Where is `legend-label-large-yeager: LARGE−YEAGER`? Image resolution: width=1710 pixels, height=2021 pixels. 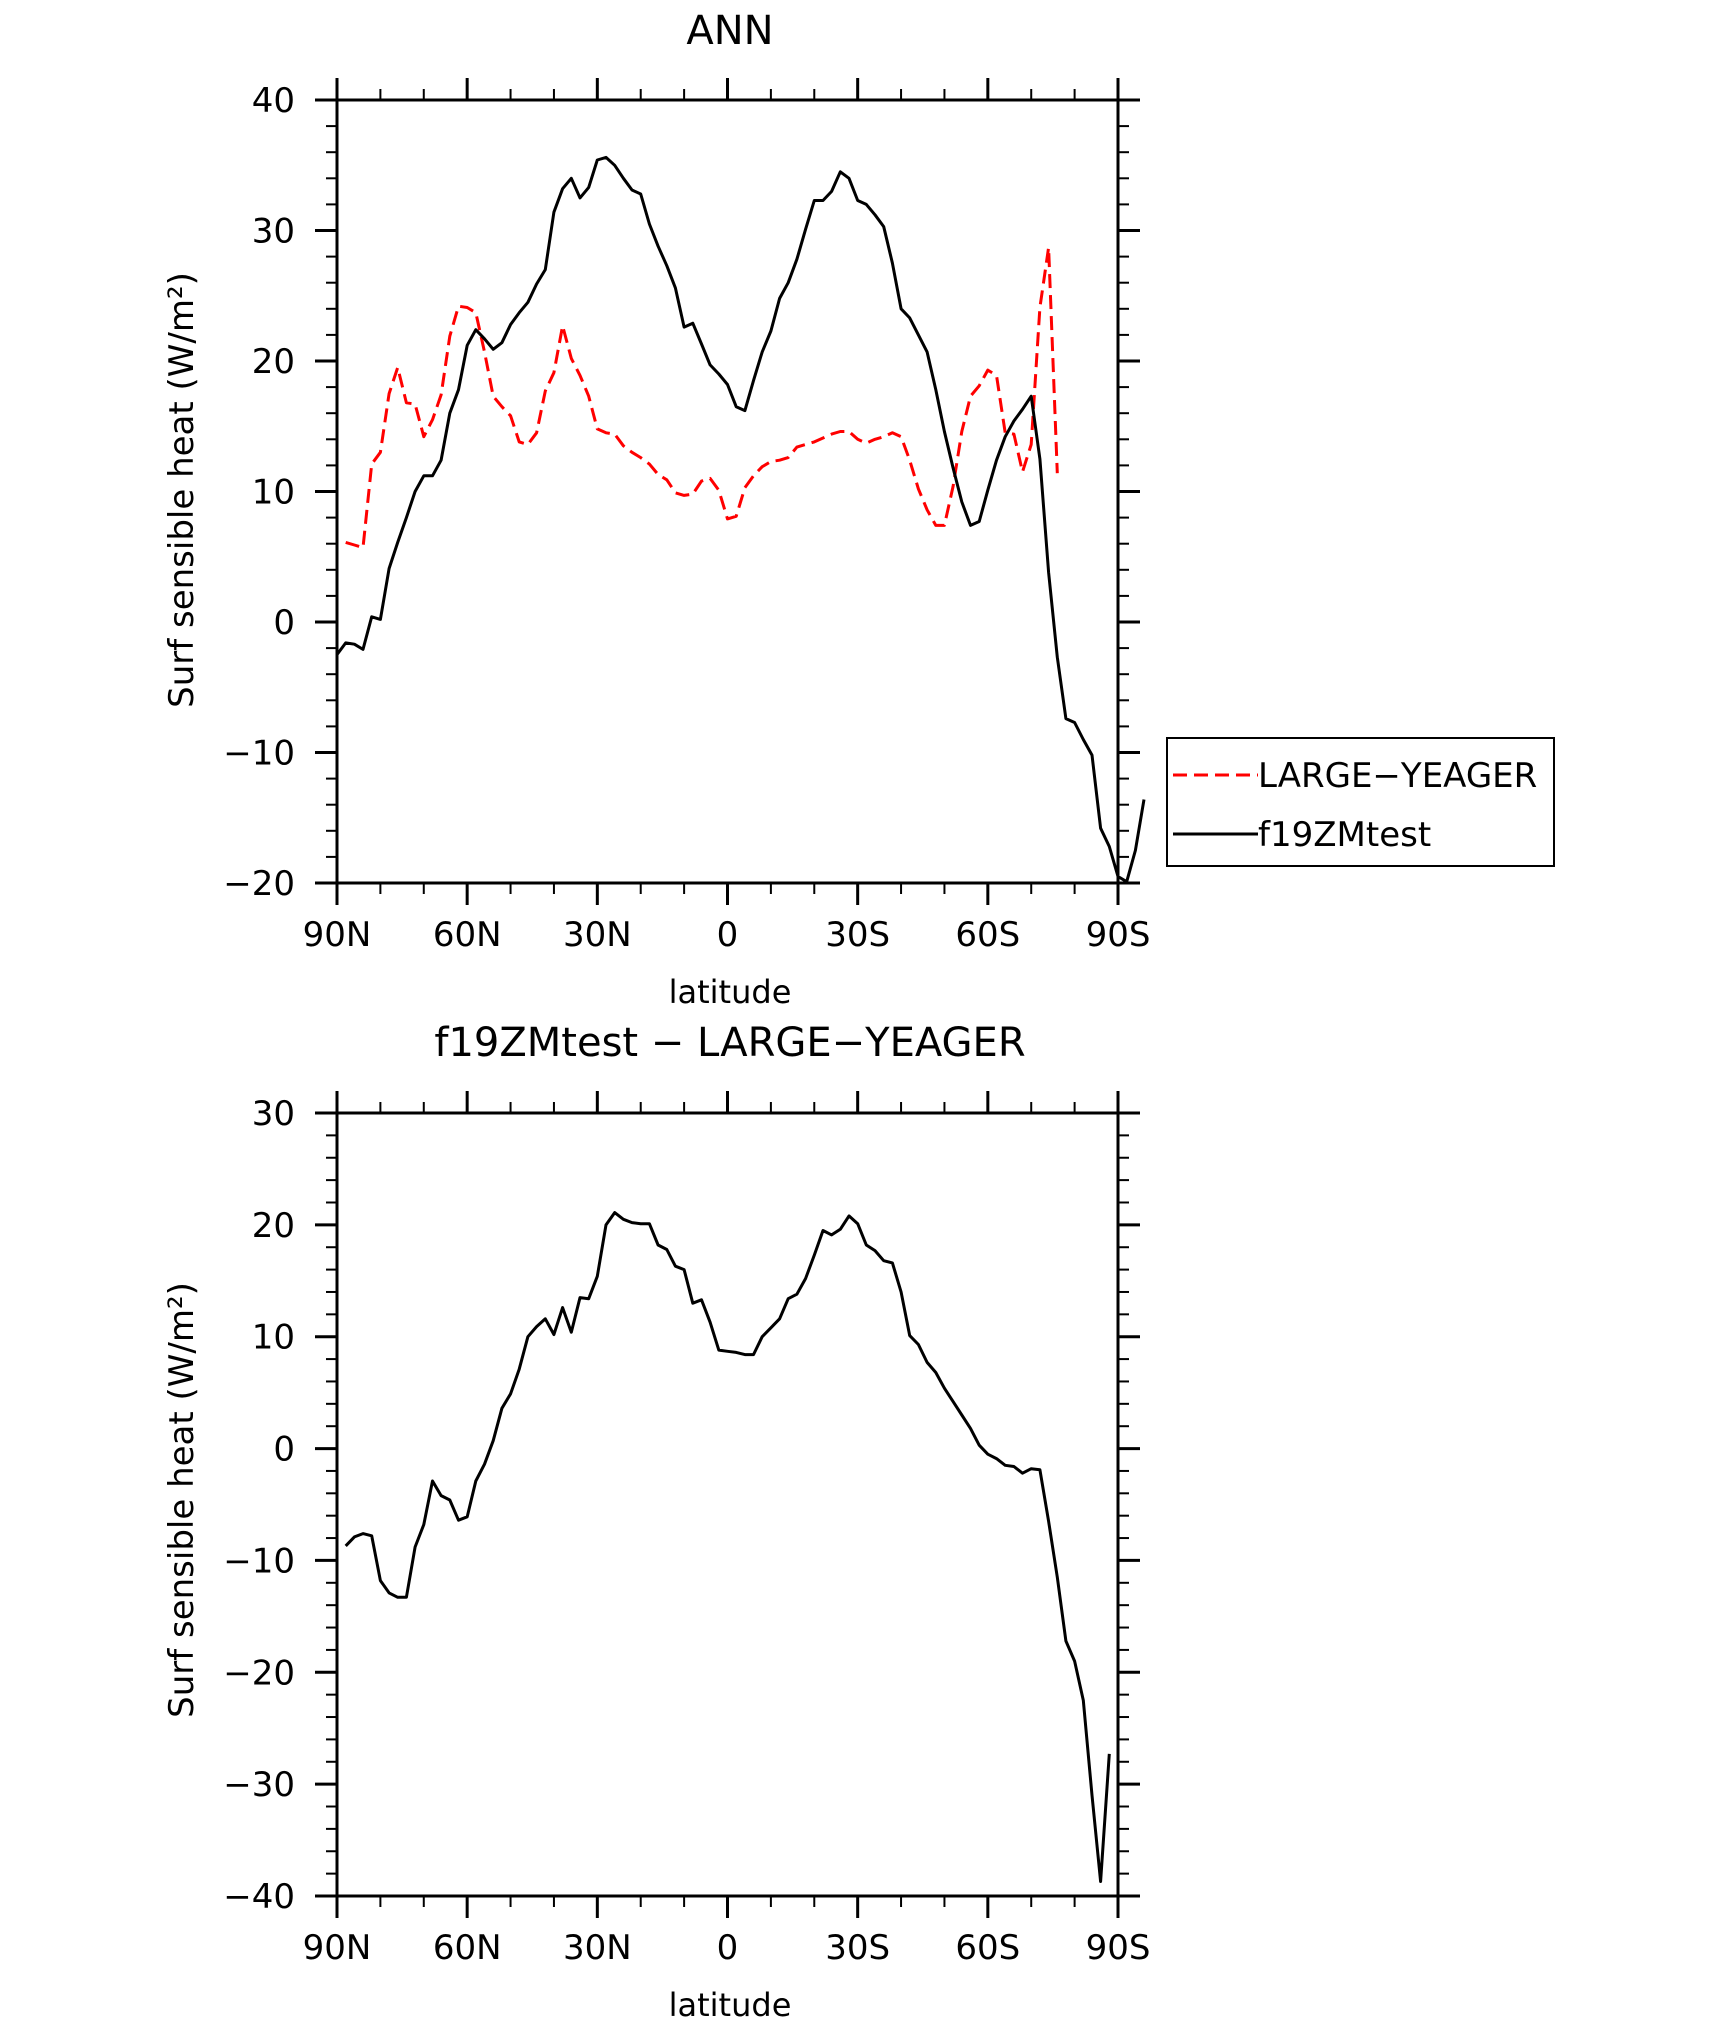 legend-label-large-yeager: LARGE−YEAGER is located at coordinates (1397, 776).